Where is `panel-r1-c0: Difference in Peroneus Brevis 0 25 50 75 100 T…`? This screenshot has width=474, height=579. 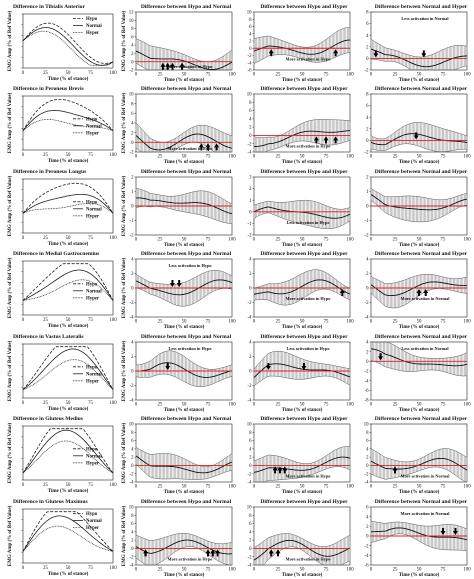 panel-r1-c0: Difference in Peroneus Brevis 0 25 50 75 100 T… is located at coordinates (62, 125).